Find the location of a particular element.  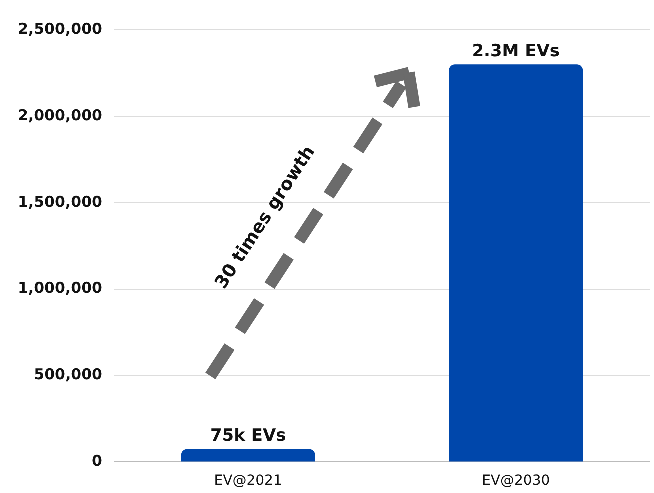

data-label: 2.3M EVs is located at coordinates (516, 52).